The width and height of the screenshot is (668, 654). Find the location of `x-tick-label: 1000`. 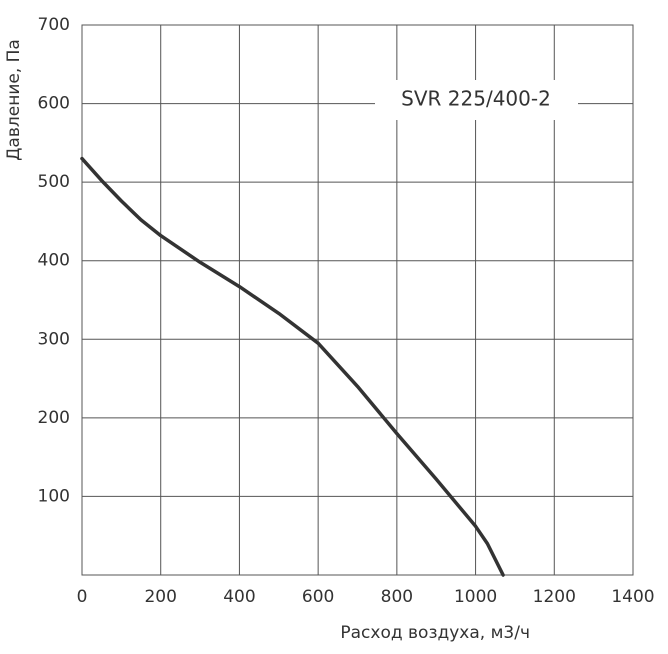

x-tick-label: 1000 is located at coordinates (475, 597).